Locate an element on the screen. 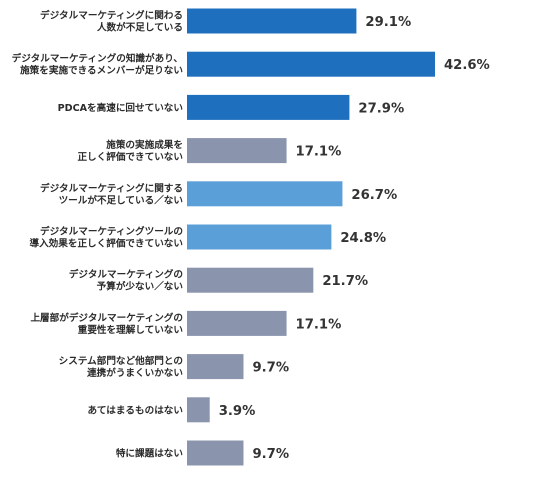  category-label-line: 特に課題はない is located at coordinates (150, 454).